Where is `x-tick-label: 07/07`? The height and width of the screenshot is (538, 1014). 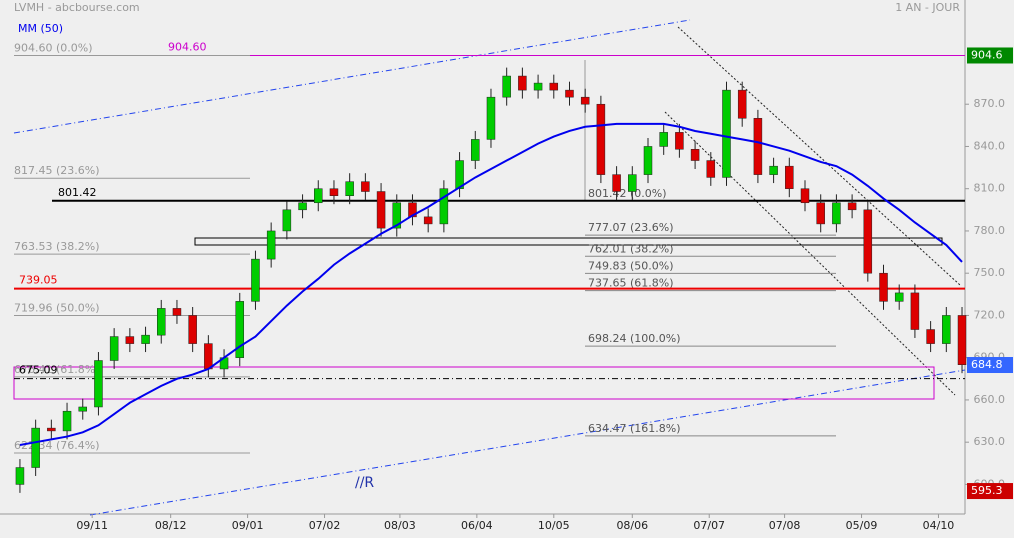 x-tick-label: 07/07 is located at coordinates (709, 525).